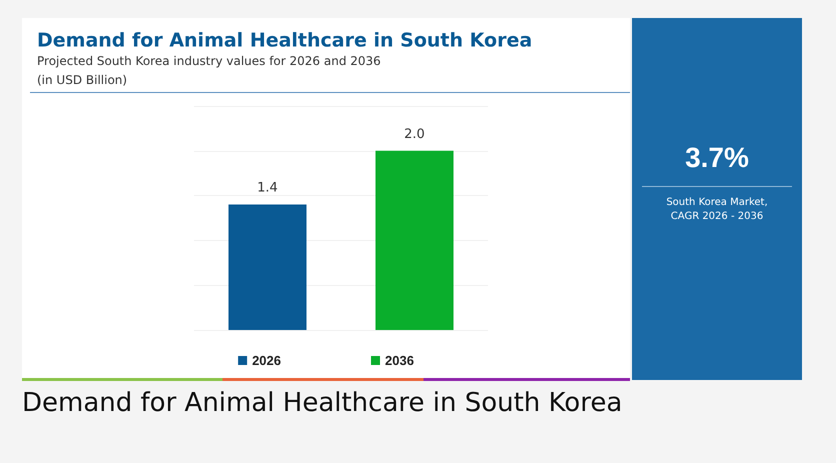  Describe the element at coordinates (267, 188) in the screenshot. I see `data-label: 1.4` at that location.